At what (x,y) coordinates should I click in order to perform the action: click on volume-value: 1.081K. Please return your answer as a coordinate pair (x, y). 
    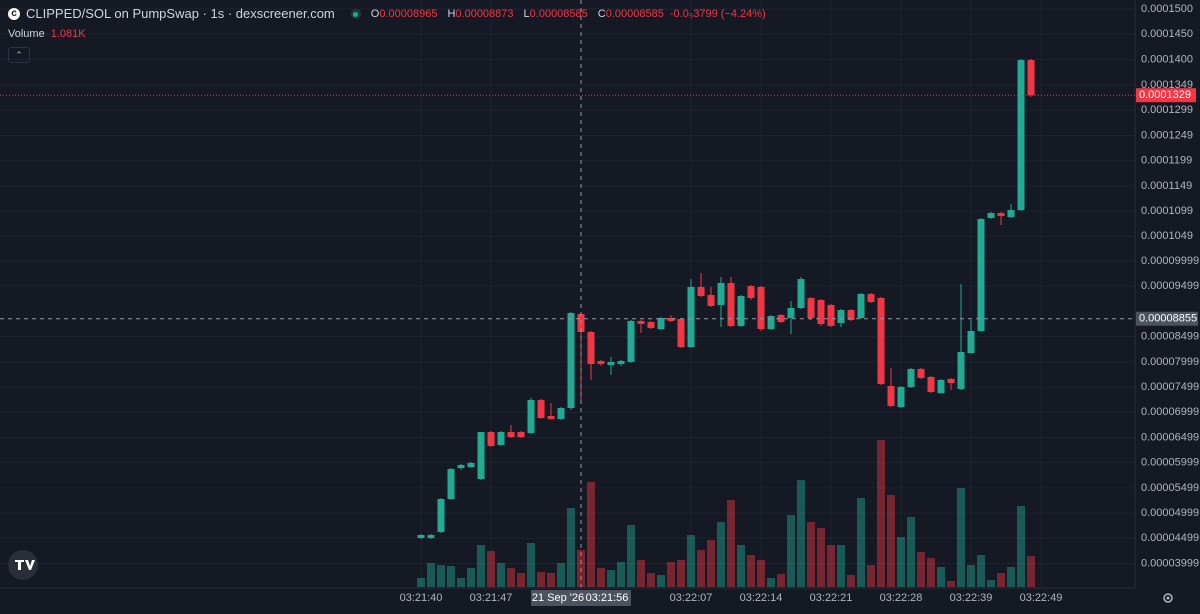
    Looking at the image, I should click on (68, 34).